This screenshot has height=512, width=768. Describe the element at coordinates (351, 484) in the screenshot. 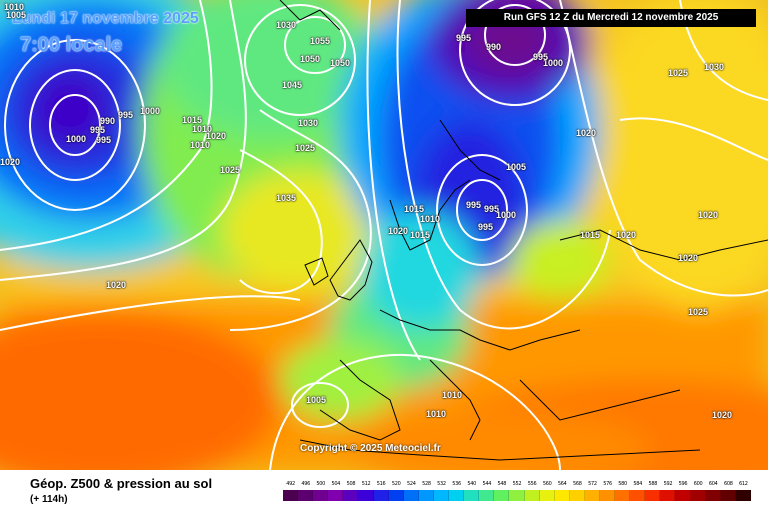

I see `scale-label: 508` at that location.